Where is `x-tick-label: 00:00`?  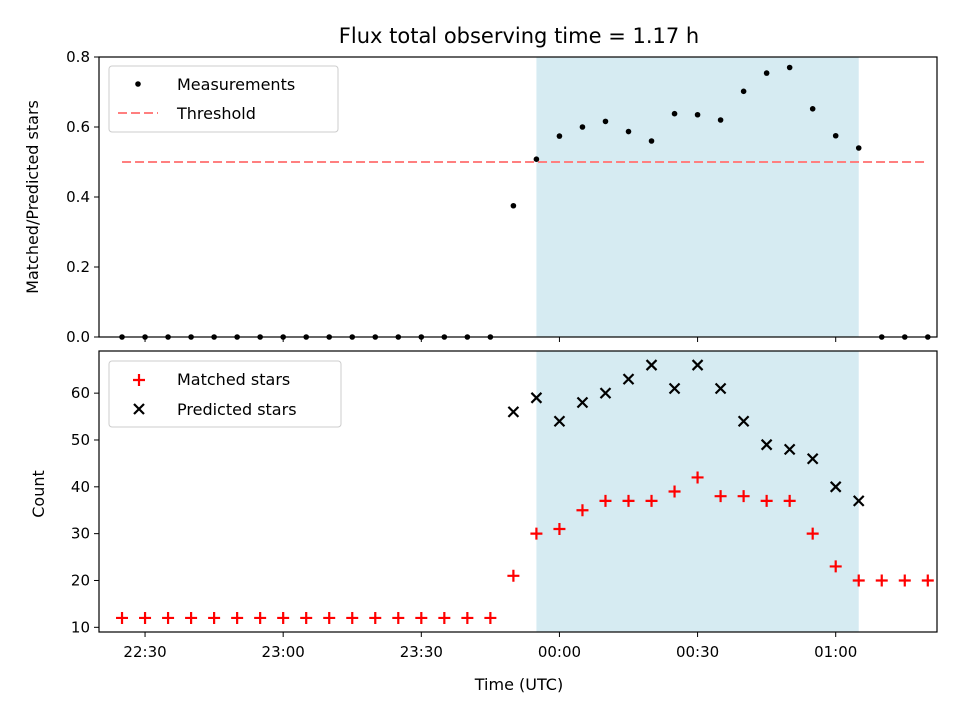
x-tick-label: 00:00 is located at coordinates (559, 652).